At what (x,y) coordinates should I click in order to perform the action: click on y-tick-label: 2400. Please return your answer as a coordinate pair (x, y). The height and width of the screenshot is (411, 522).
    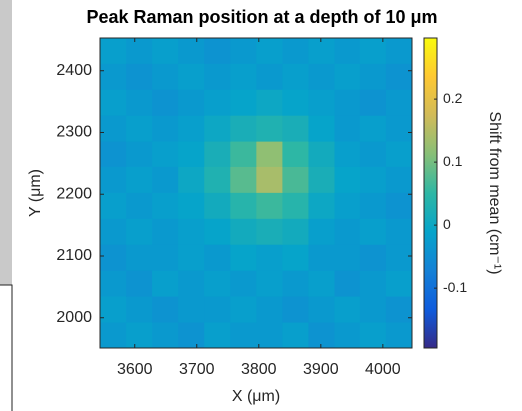
    Looking at the image, I should click on (74, 70).